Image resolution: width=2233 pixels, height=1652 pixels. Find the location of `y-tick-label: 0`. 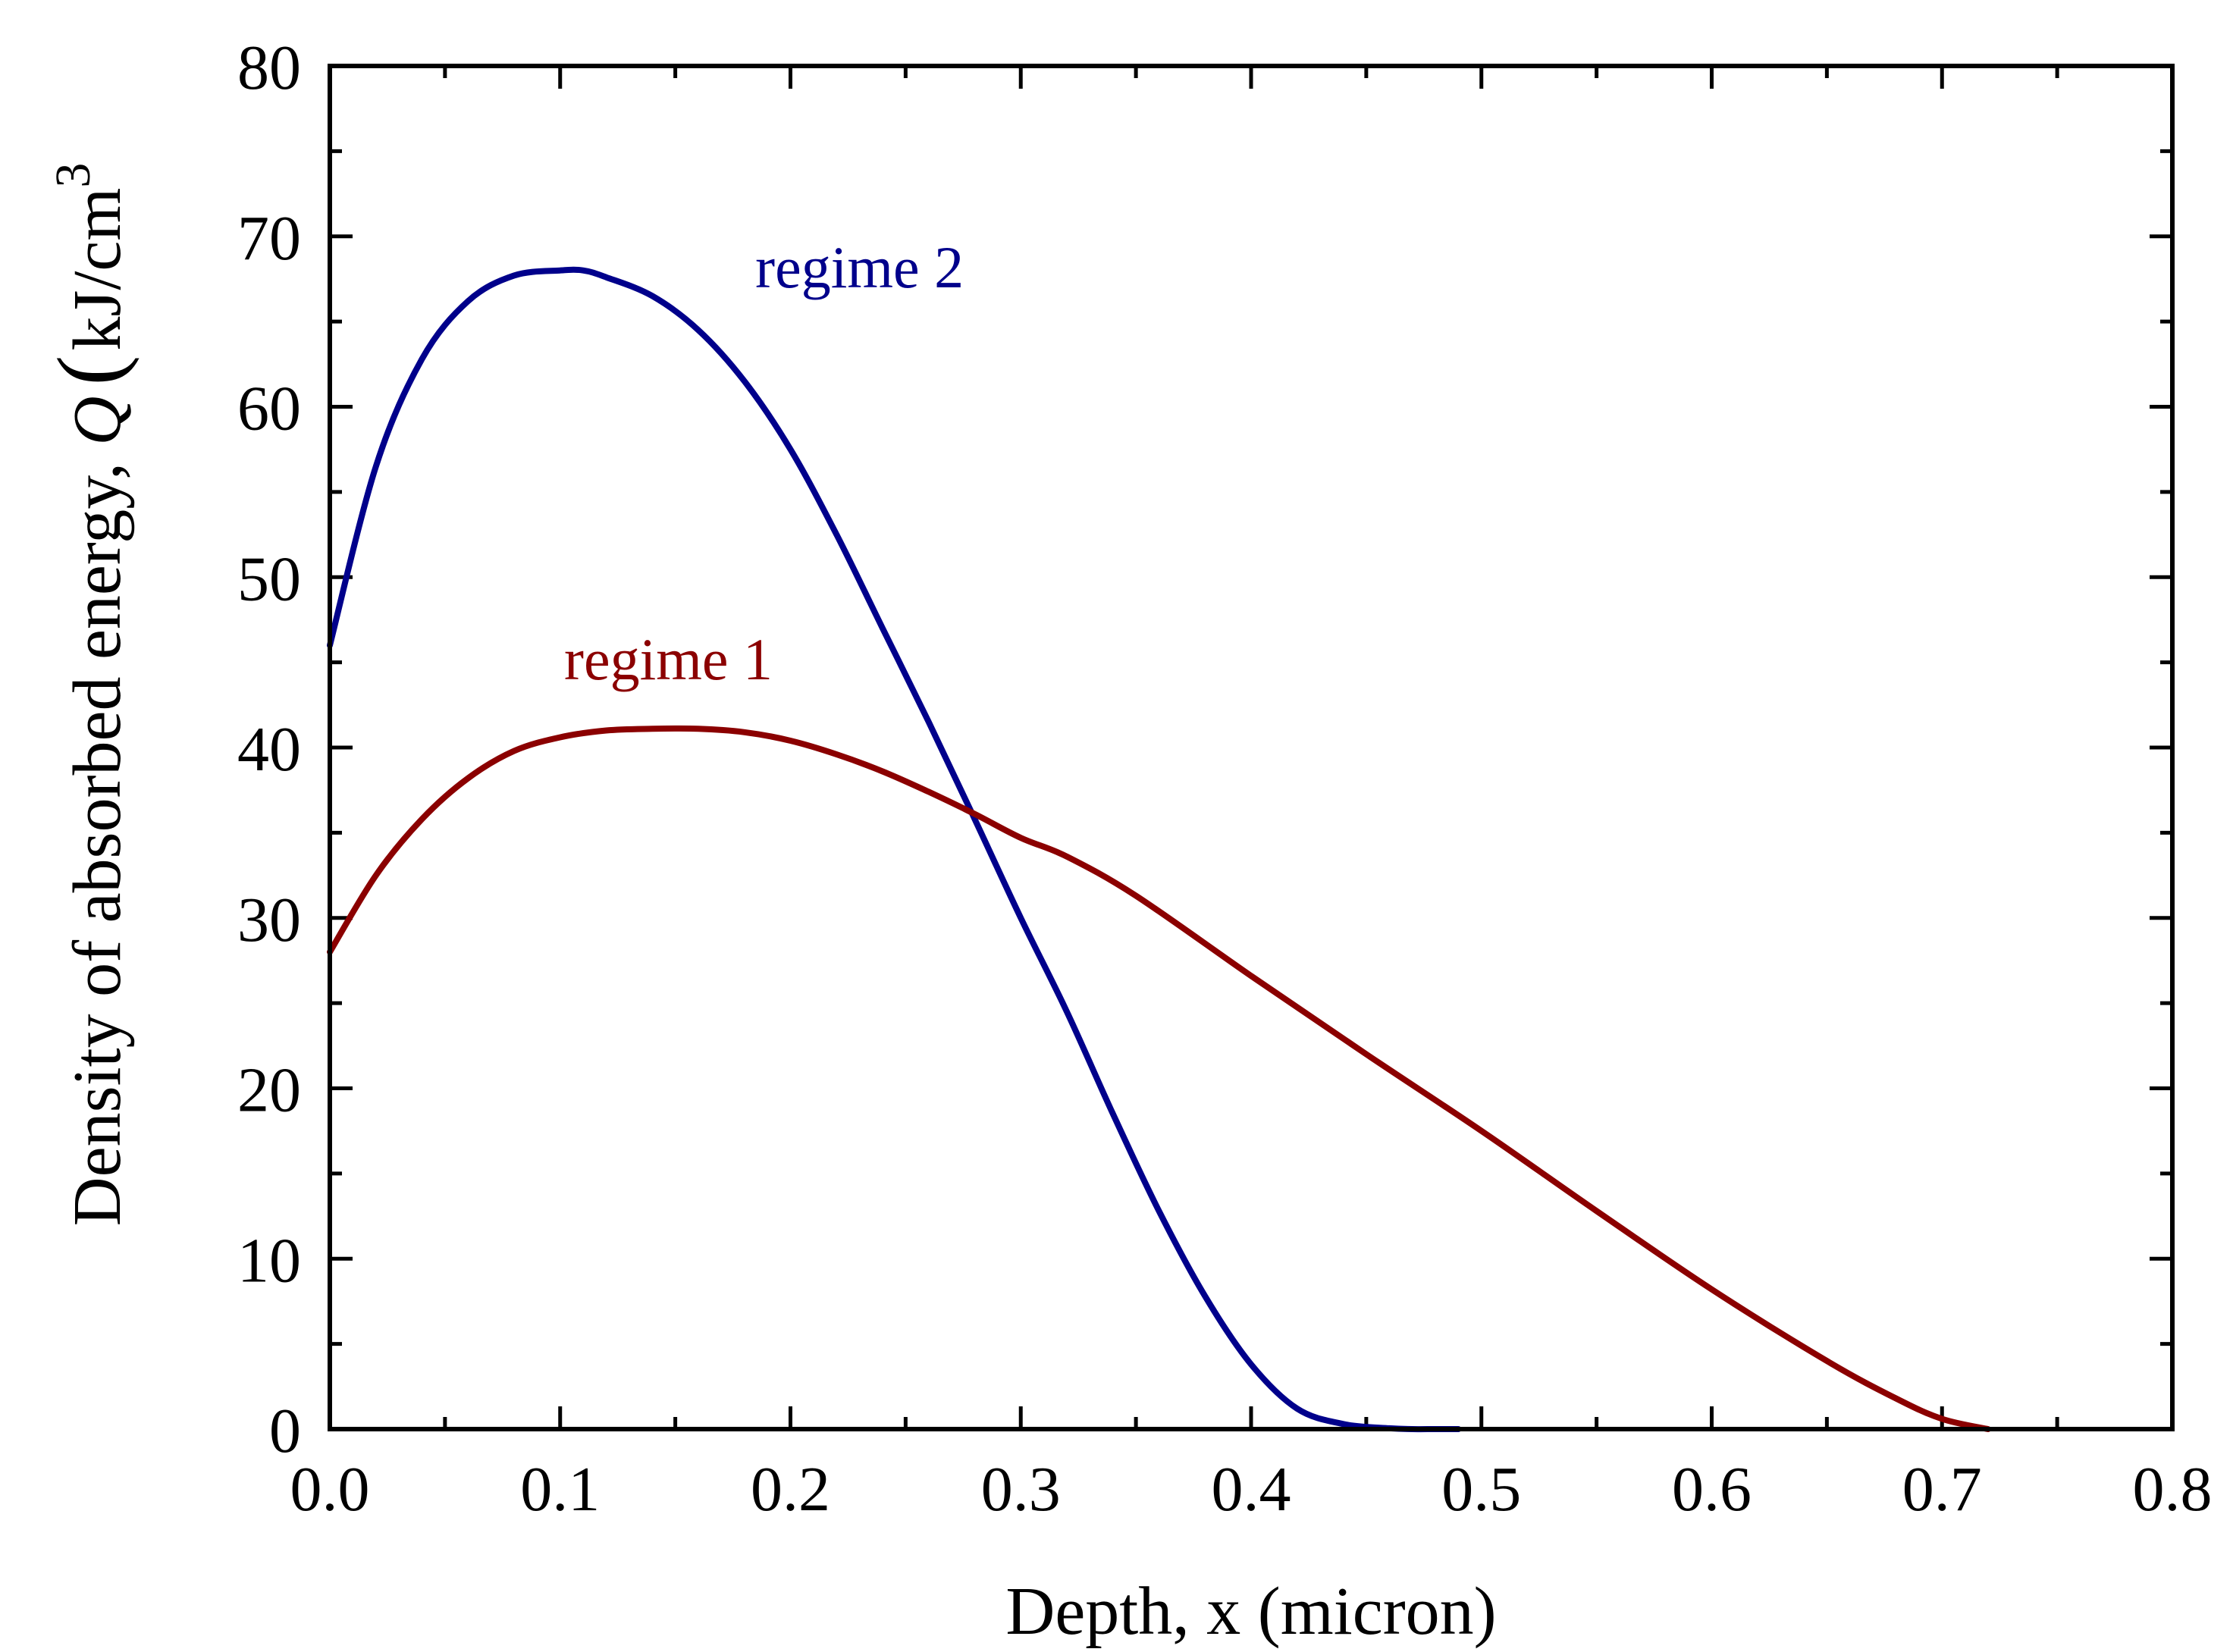

y-tick-label: 0 is located at coordinates (285, 1431).